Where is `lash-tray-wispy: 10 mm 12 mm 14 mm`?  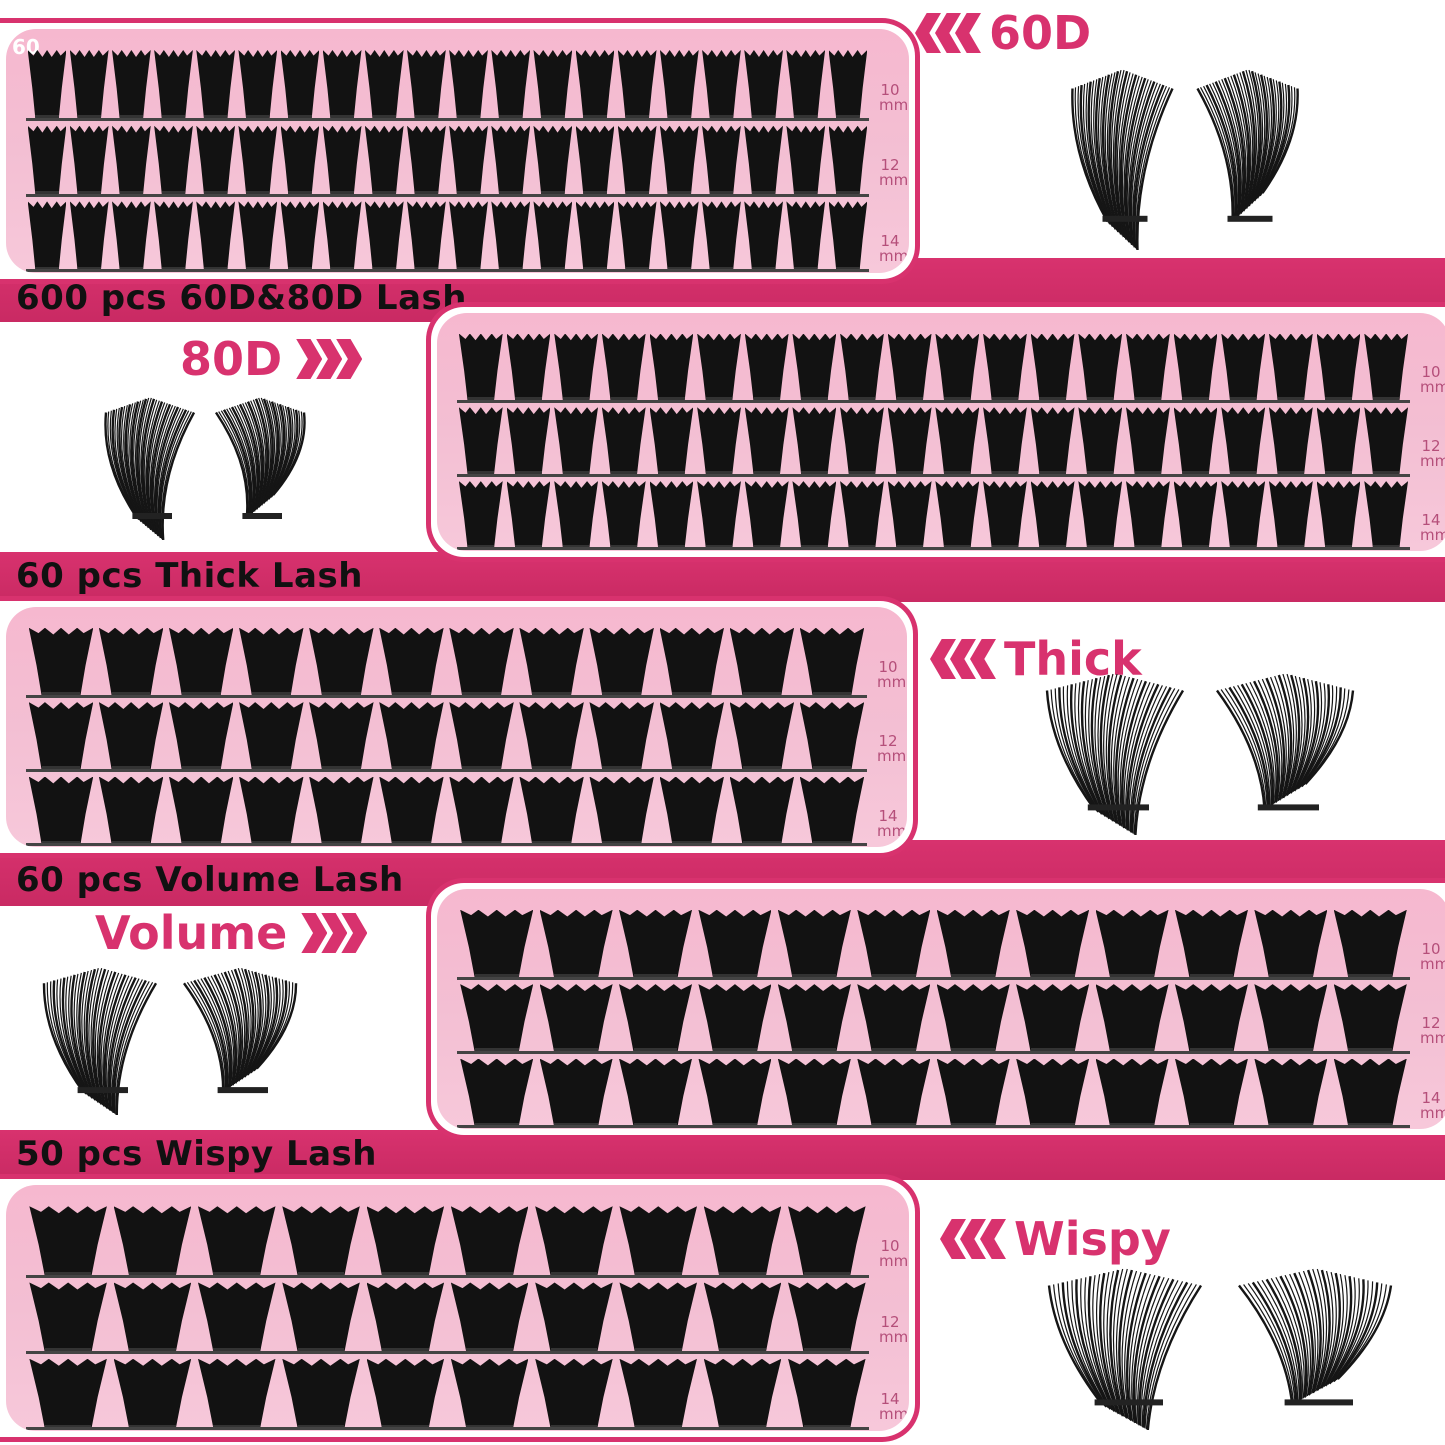
lash-tray-wispy: 10 mm 12 mm 14 mm is located at coordinates (460, 1308).